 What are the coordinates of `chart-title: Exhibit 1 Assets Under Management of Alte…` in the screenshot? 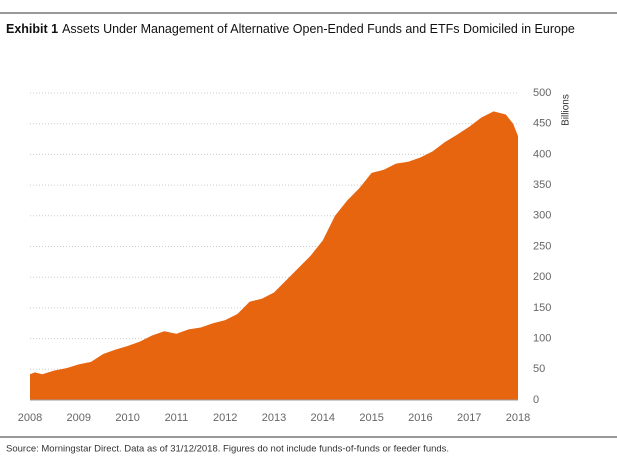 It's located at (290, 29).